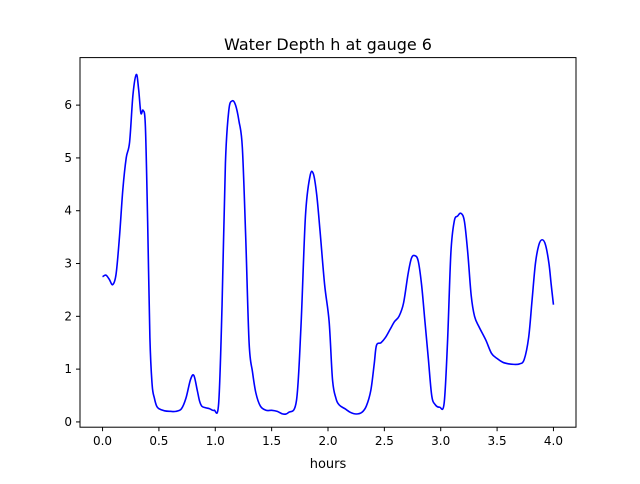  Describe the element at coordinates (68, 264) in the screenshot. I see `y-tick-label: 3` at that location.